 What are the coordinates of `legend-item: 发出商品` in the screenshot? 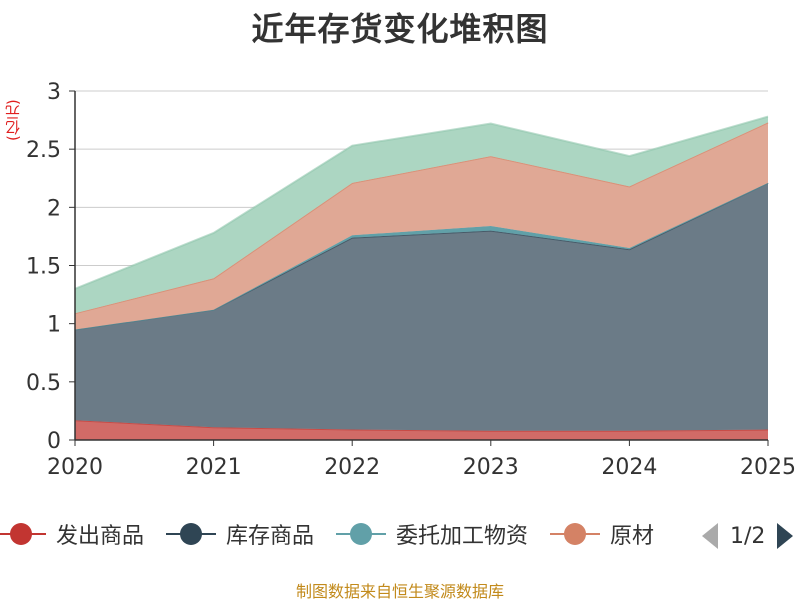 It's located at (72, 534).